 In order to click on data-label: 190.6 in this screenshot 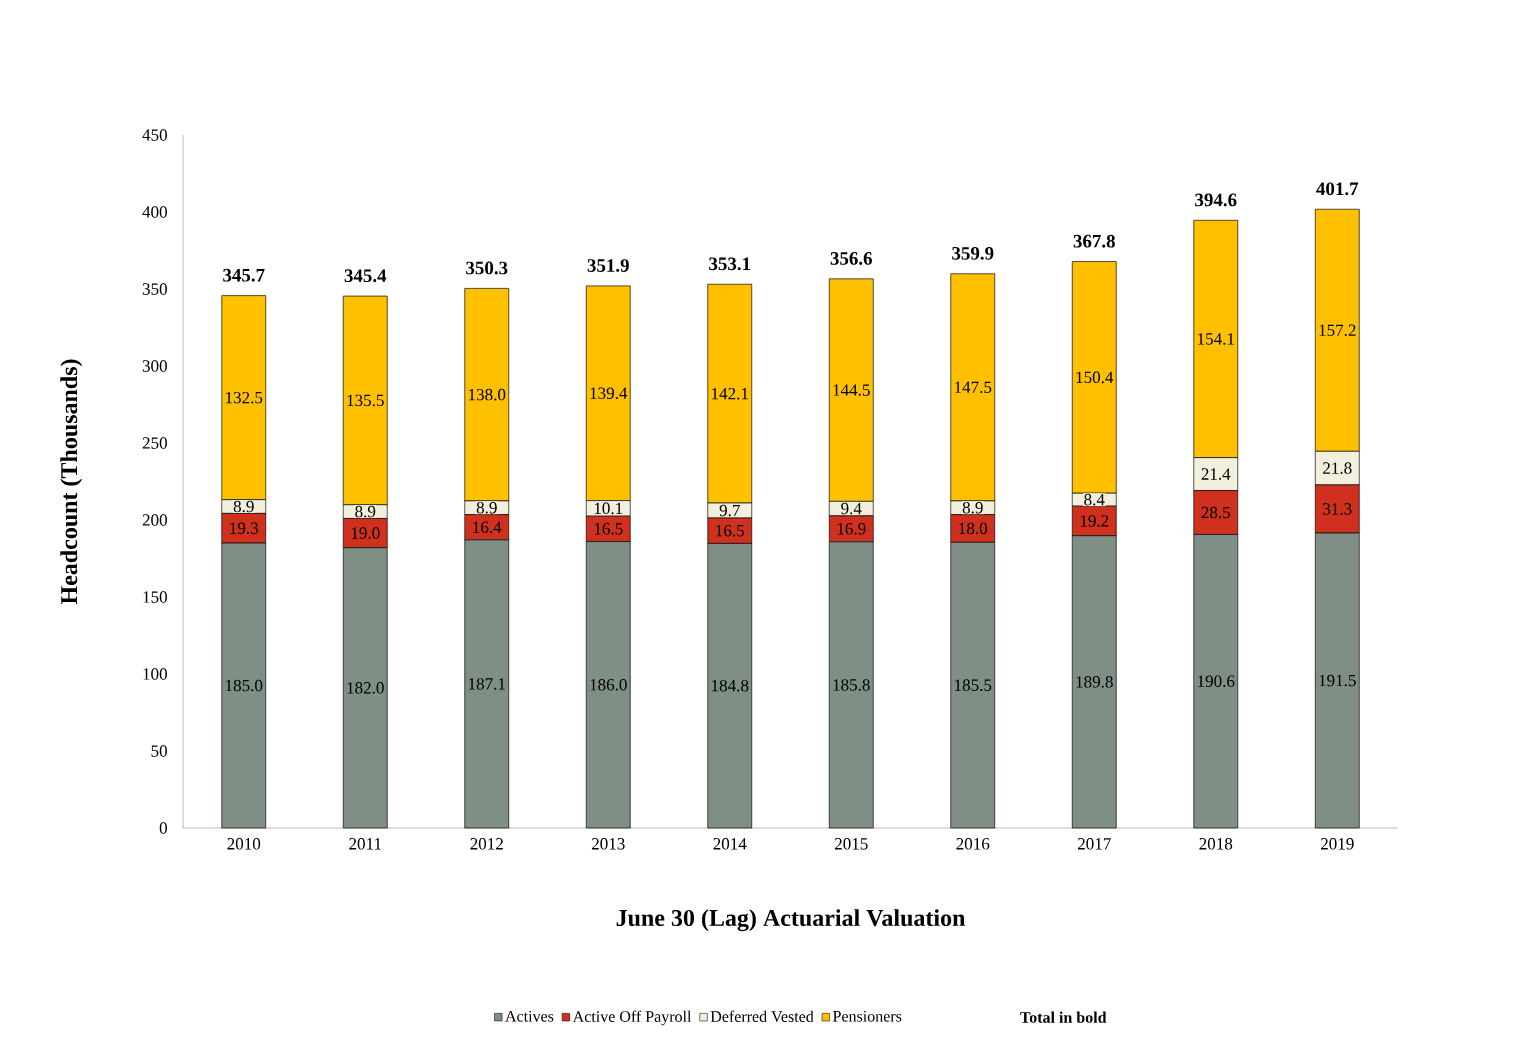, I will do `click(1216, 681)`.